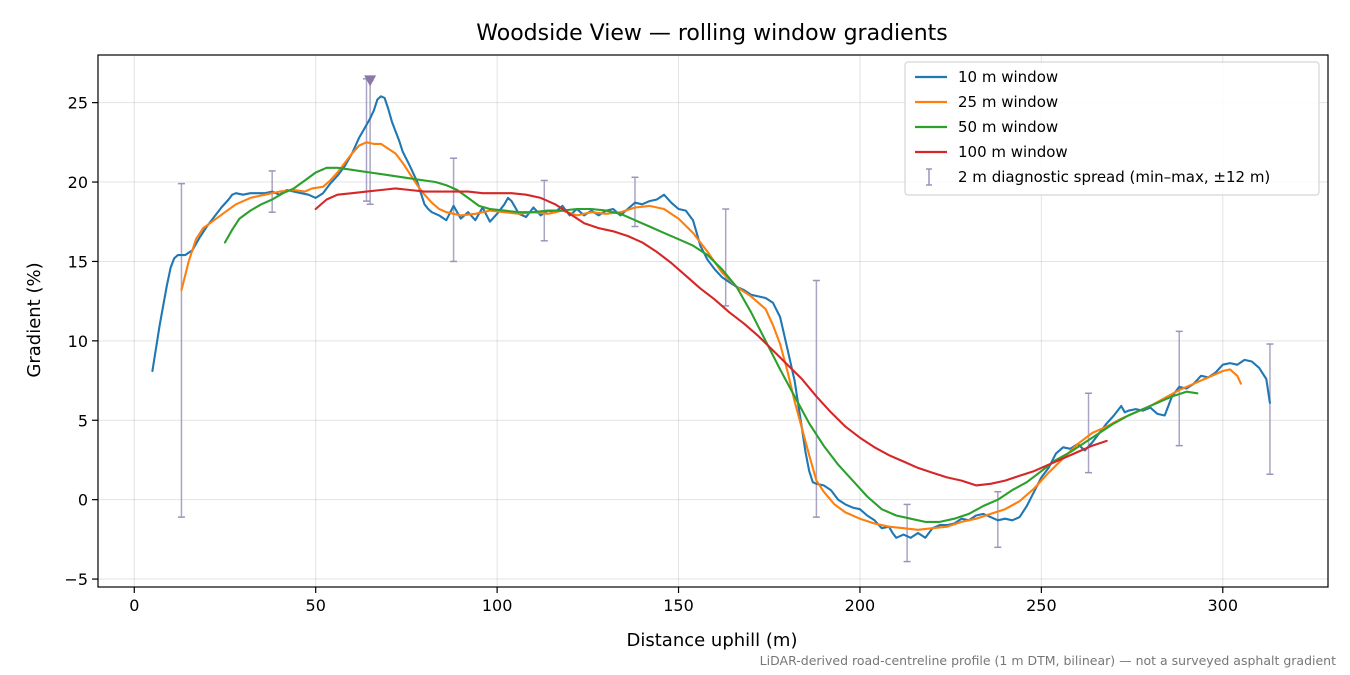  What do you see at coordinates (76, 579) in the screenshot?
I see `y-tick-label: −5` at bounding box center [76, 579].